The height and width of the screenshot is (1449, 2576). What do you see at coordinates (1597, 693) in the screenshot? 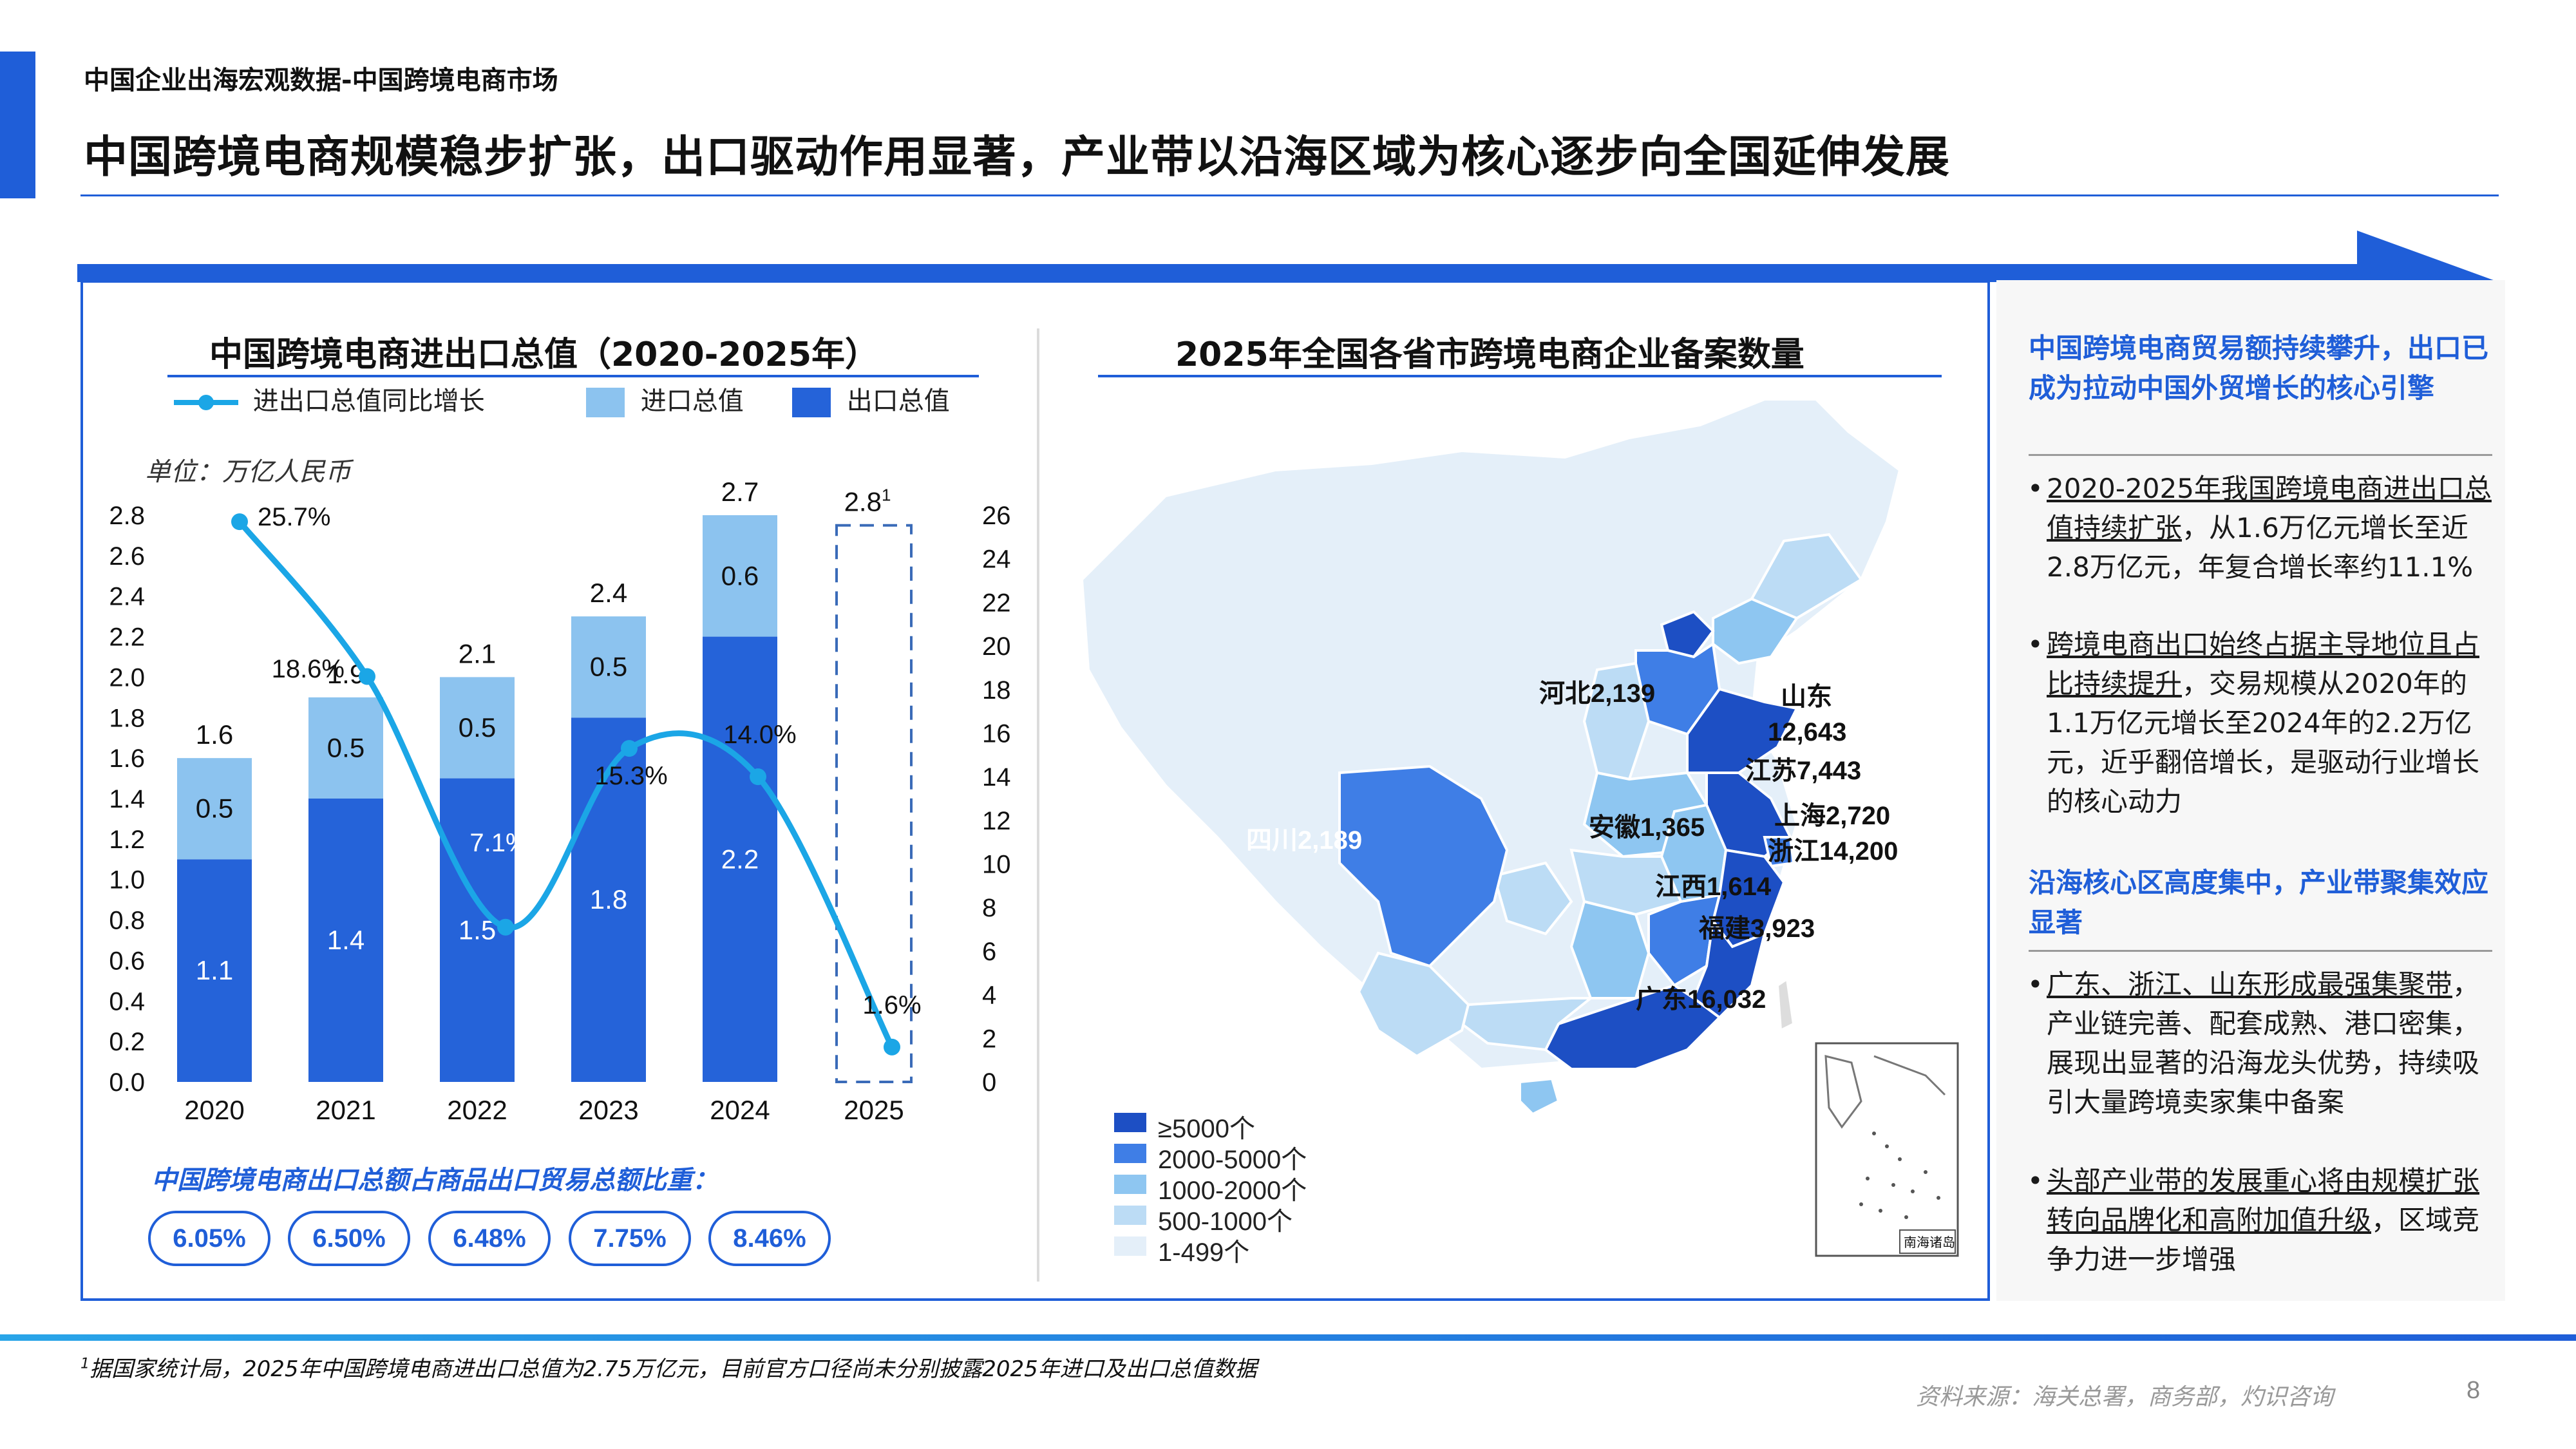
I see `map-label-hebei: 河北2,139` at bounding box center [1597, 693].